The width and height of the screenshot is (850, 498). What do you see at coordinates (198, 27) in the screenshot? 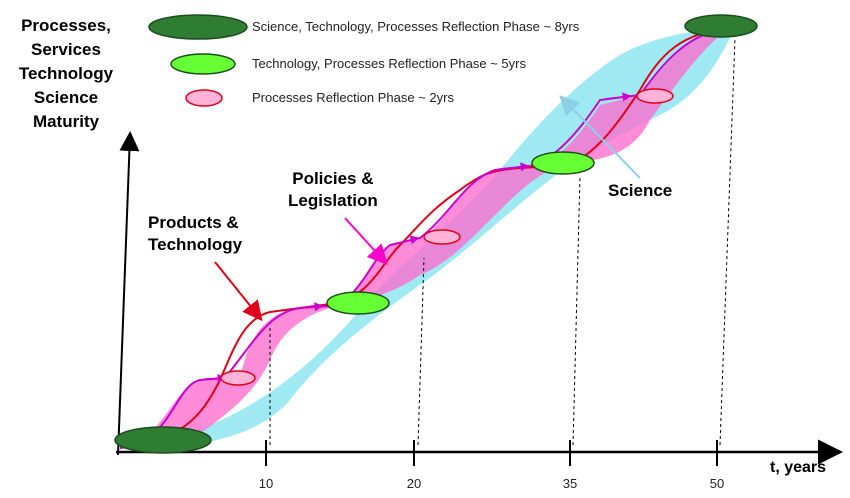
I see `legend-marker-large` at bounding box center [198, 27].